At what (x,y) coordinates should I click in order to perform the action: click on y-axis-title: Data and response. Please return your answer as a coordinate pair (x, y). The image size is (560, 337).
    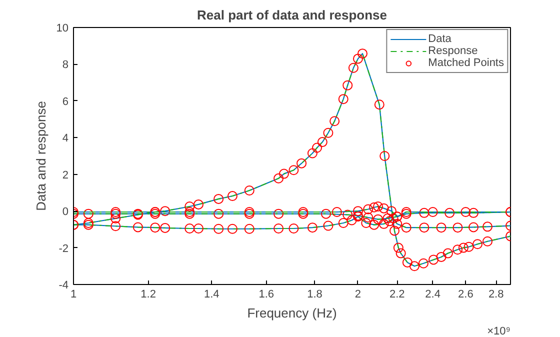
    Looking at the image, I should click on (40, 156).